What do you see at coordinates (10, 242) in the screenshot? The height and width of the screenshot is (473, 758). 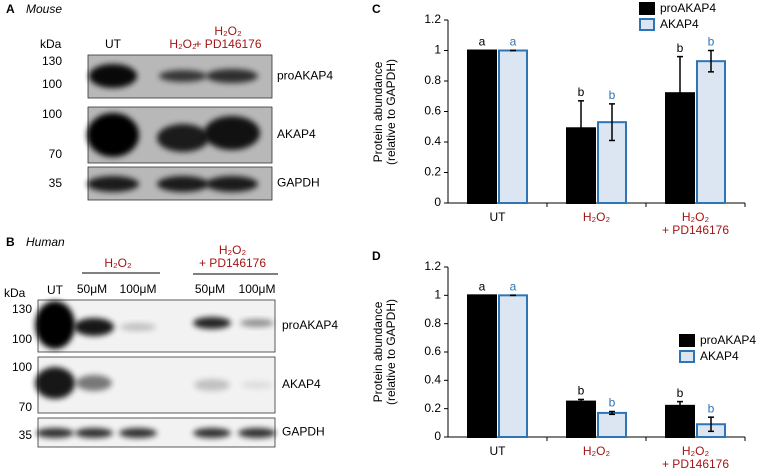 I see `panel-label: B` at bounding box center [10, 242].